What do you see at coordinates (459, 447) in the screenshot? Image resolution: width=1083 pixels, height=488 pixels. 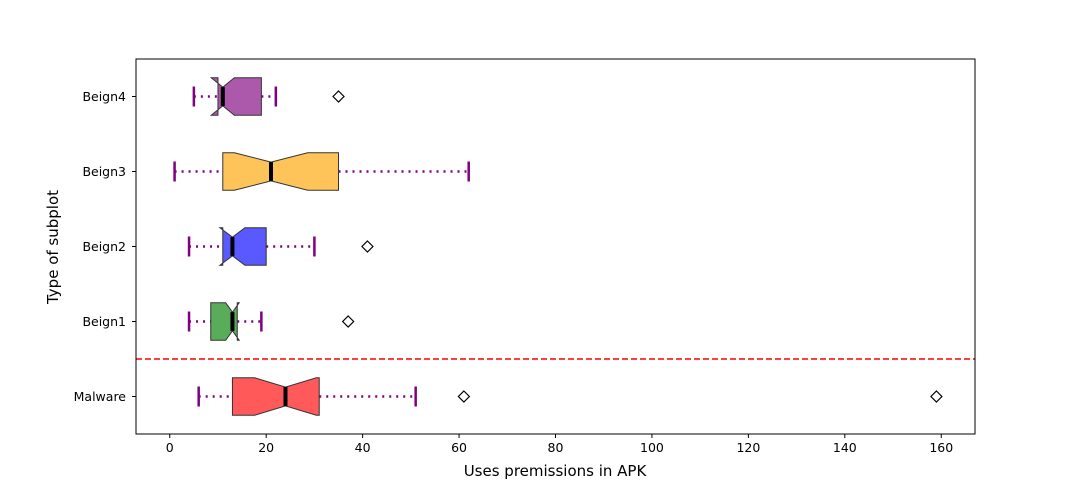 I see `x-tick-label: 60` at bounding box center [459, 447].